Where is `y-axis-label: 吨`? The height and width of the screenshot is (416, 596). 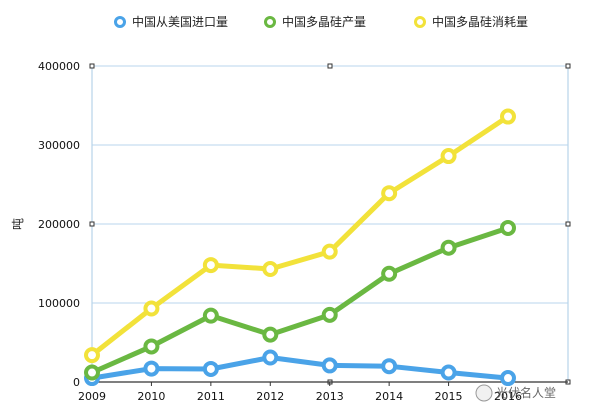
y-axis-label: 吨 is located at coordinates (18, 224).